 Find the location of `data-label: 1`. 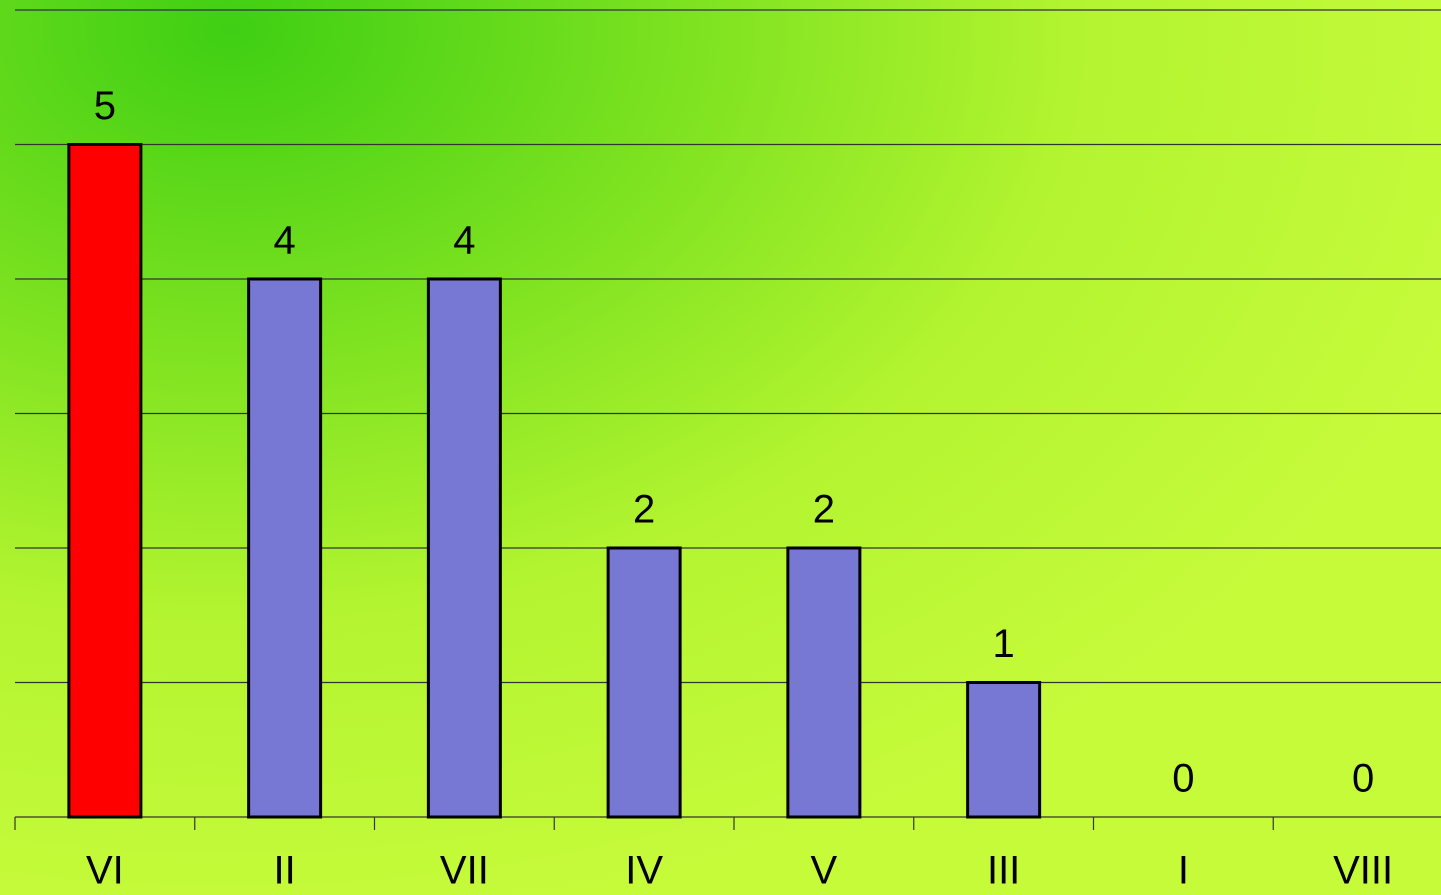

data-label: 1 is located at coordinates (1004, 644).